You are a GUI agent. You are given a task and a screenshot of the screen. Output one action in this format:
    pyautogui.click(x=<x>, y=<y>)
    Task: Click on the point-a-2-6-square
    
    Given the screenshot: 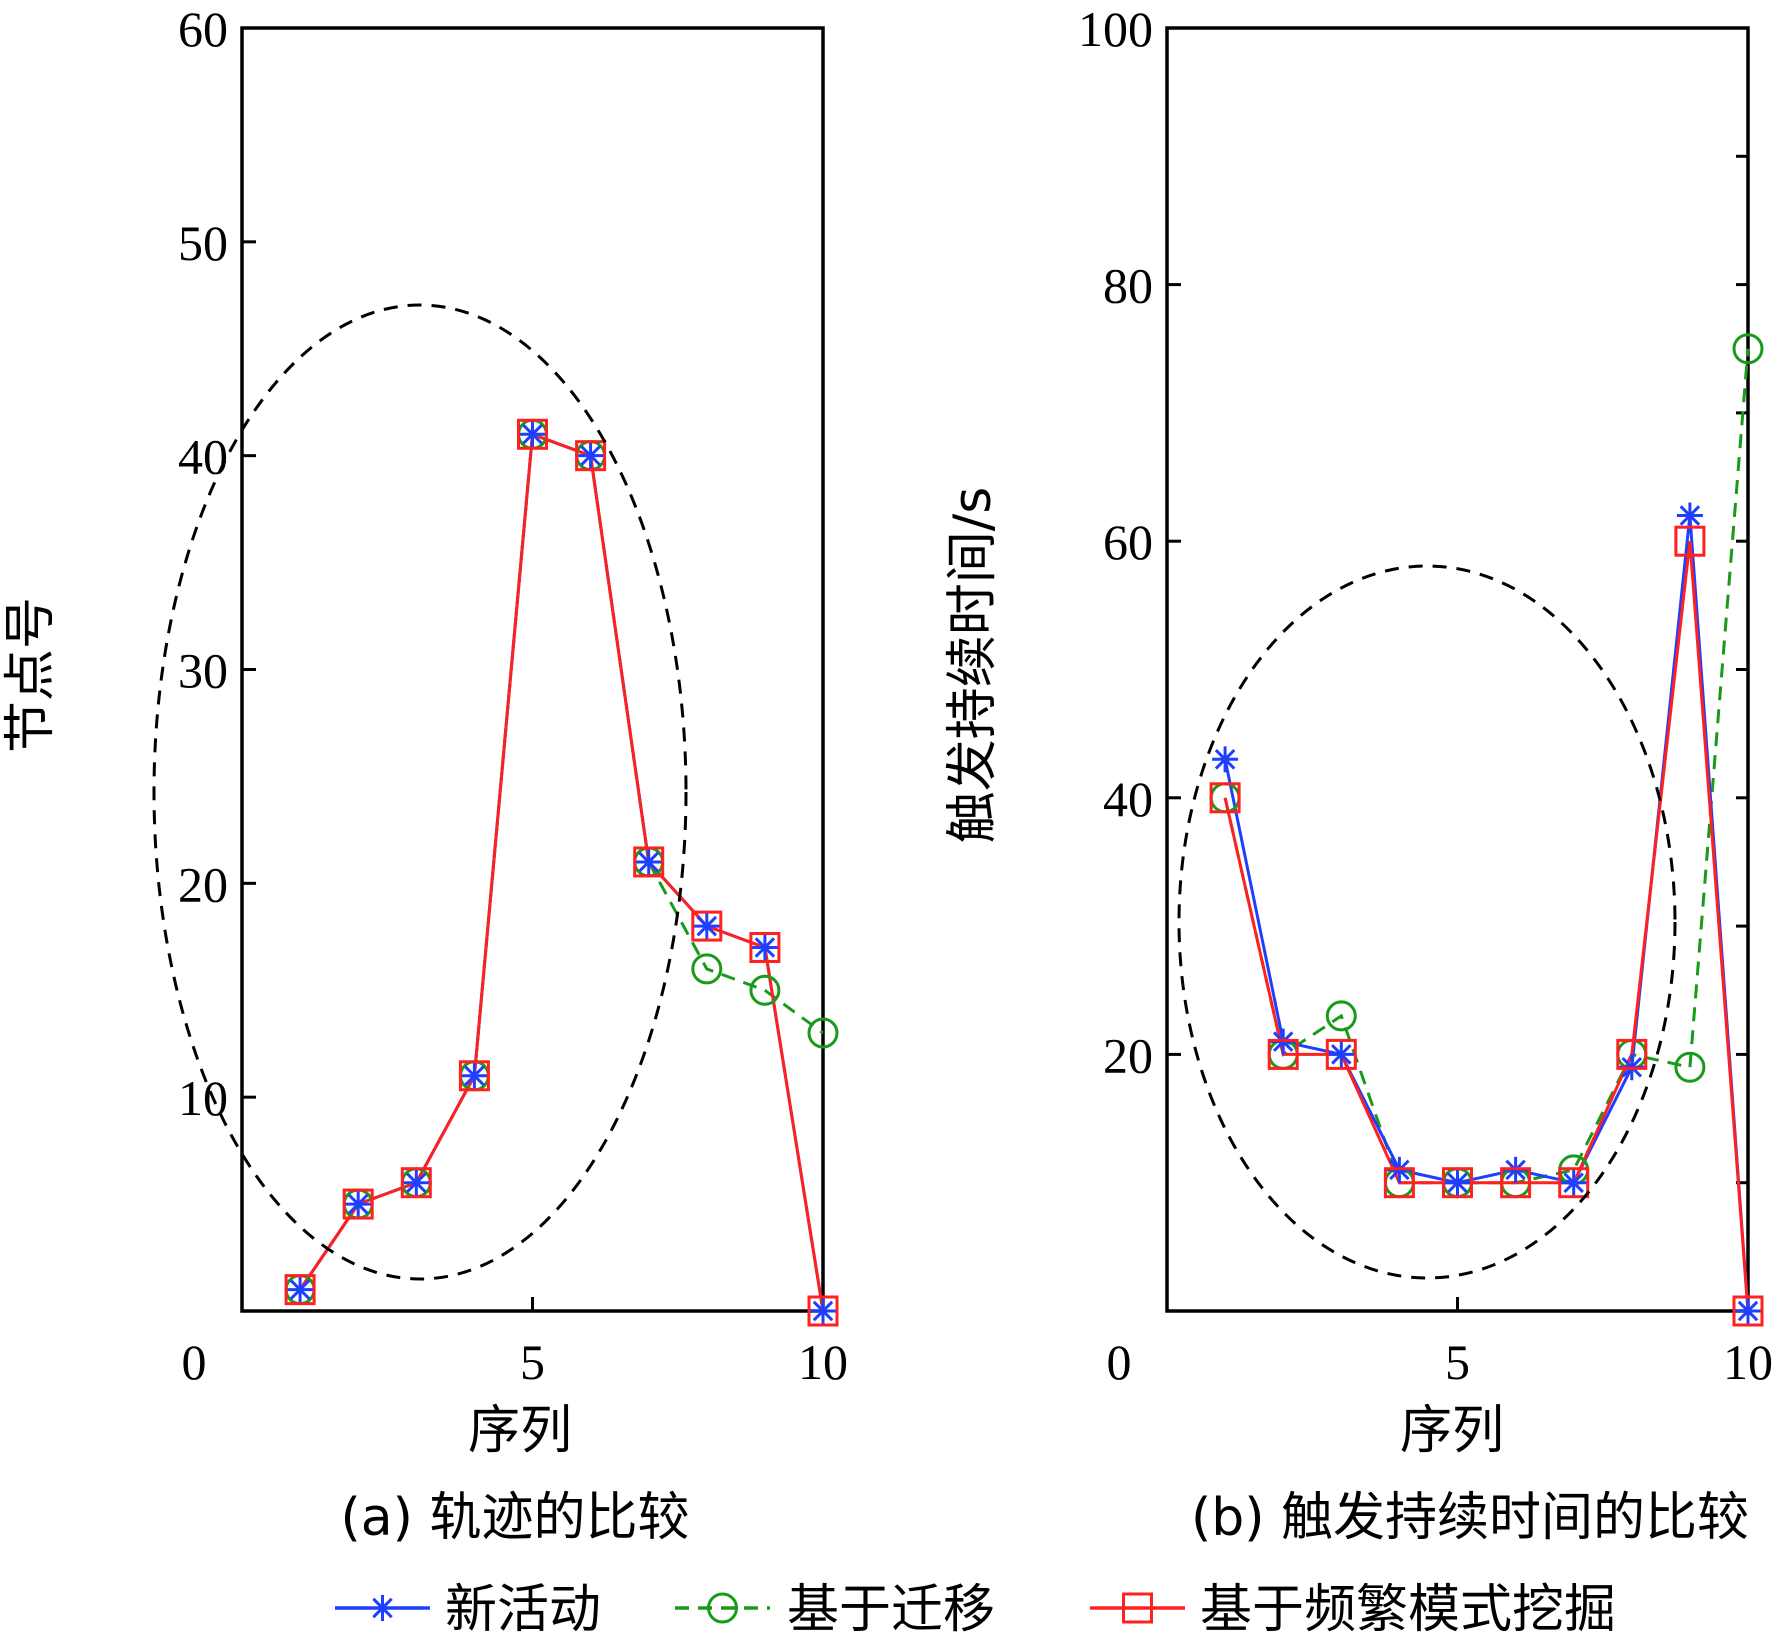 What is the action you would take?
    pyautogui.click(x=649, y=862)
    